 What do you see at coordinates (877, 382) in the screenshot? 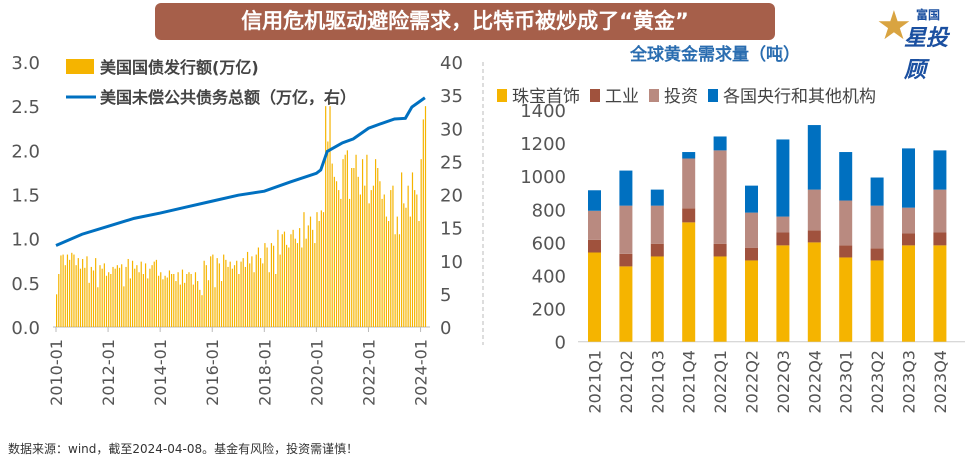
I see `category-label: 2023Q2` at bounding box center [877, 382].